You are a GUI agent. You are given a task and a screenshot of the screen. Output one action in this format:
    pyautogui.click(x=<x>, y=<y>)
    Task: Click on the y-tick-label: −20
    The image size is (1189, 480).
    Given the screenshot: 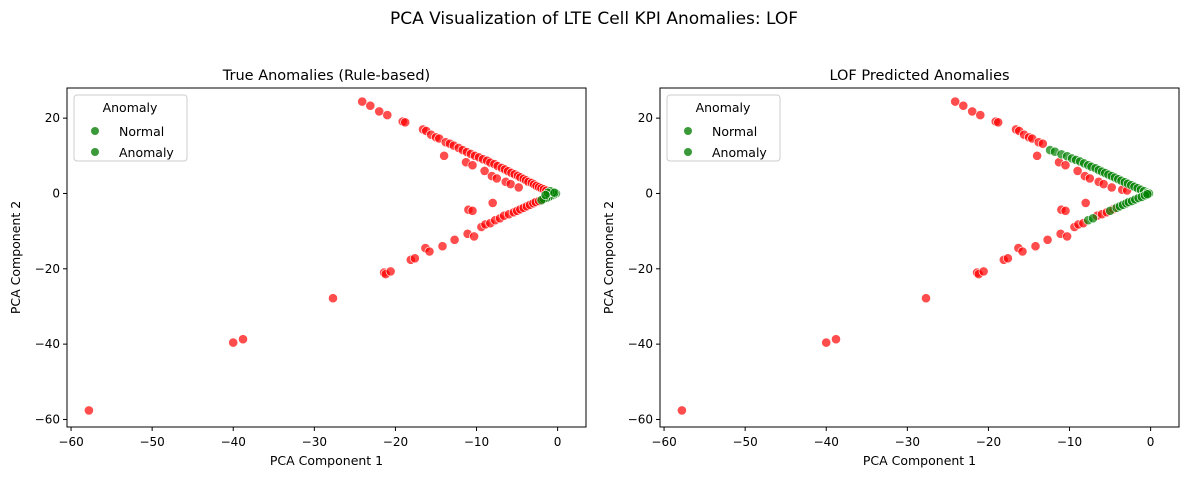 What is the action you would take?
    pyautogui.click(x=47, y=269)
    